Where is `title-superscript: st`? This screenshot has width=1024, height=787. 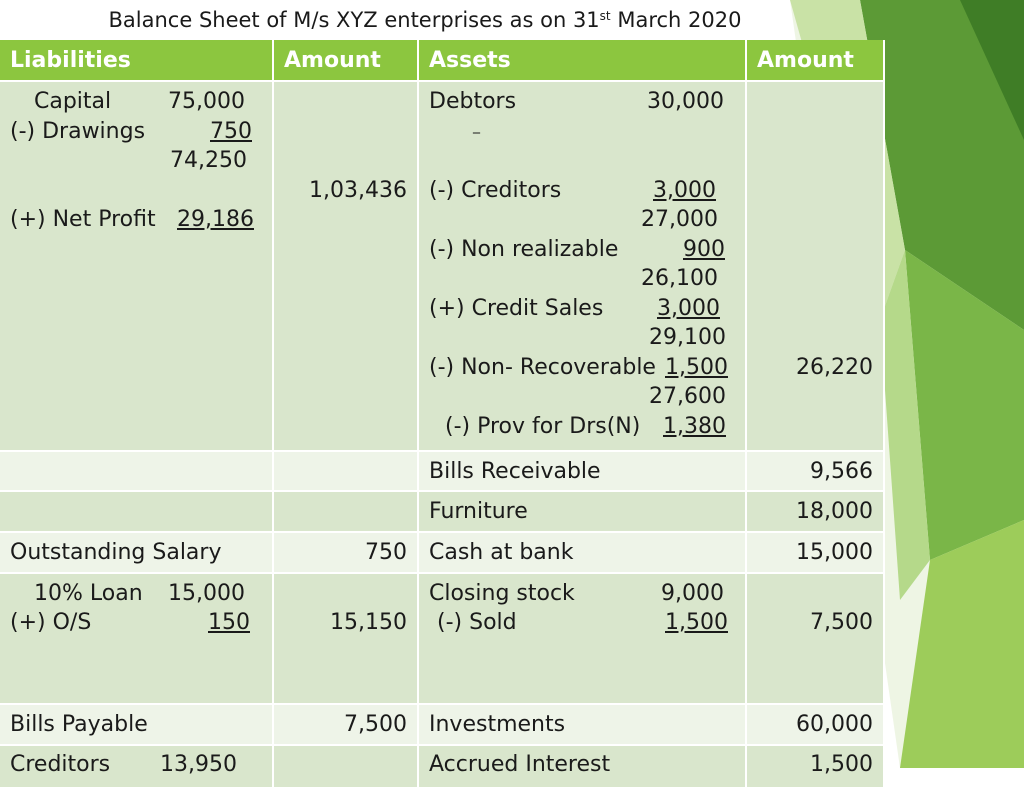
title-superscript: st is located at coordinates (605, 16).